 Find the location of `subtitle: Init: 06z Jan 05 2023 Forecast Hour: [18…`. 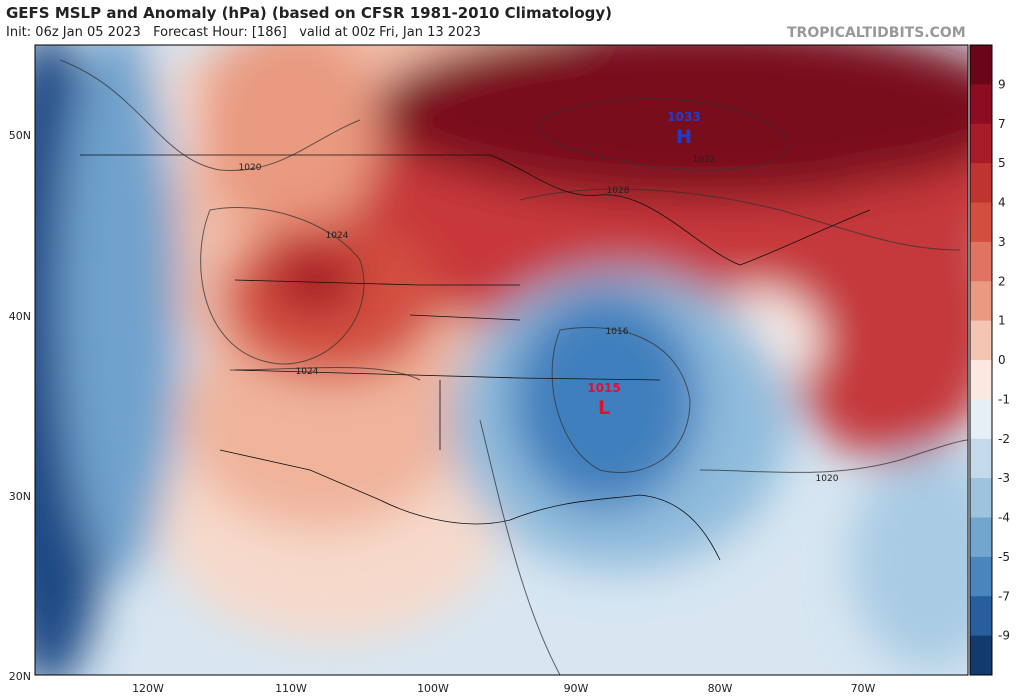

subtitle: Init: 06z Jan 05 2023 Forecast Hour: [18… is located at coordinates (243, 32).